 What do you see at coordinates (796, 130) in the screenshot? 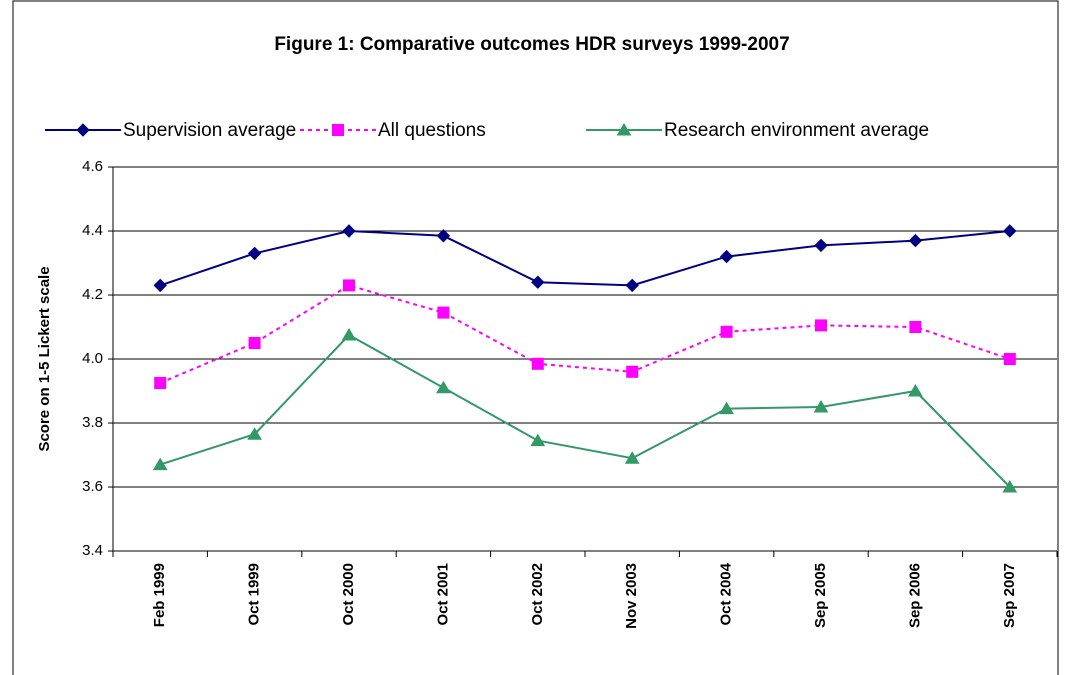
I see `legend-label: Research environment average` at bounding box center [796, 130].